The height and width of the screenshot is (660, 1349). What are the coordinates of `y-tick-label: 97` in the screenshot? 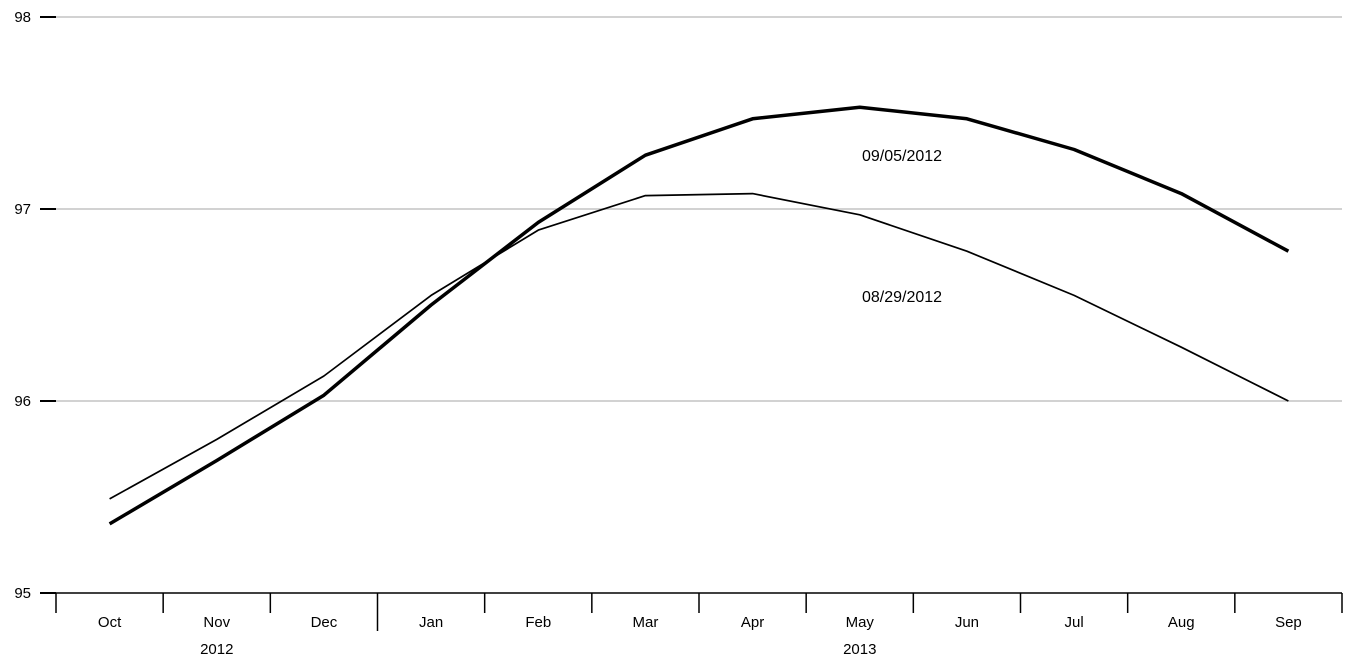 It's located at (22, 209).